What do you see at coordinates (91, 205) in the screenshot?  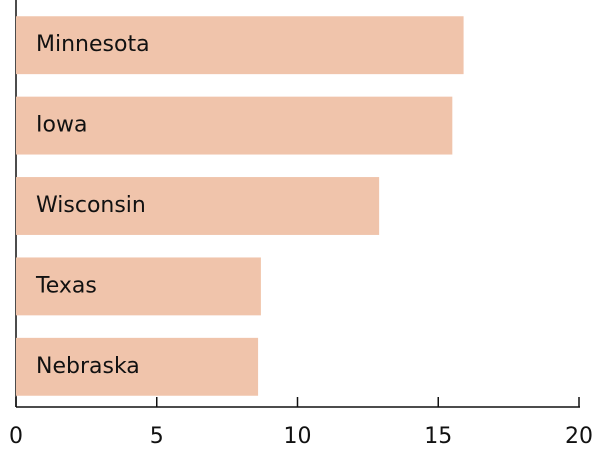 I see `category-label: Wisconsin` at bounding box center [91, 205].